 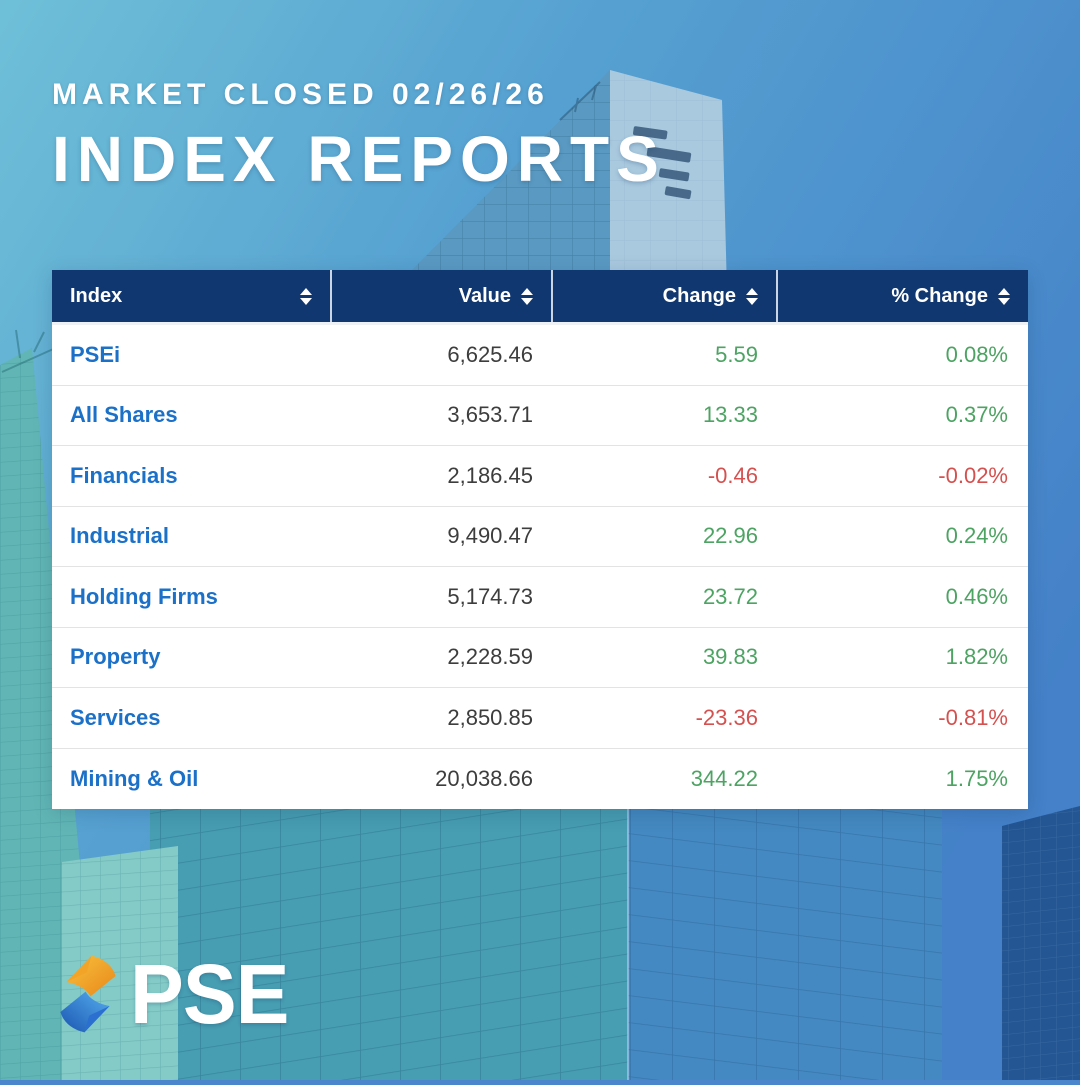 What do you see at coordinates (540, 597) in the screenshot?
I see `table-row-holding-firms: Holding Firms 5,174.73 23.72 0.46%` at bounding box center [540, 597].